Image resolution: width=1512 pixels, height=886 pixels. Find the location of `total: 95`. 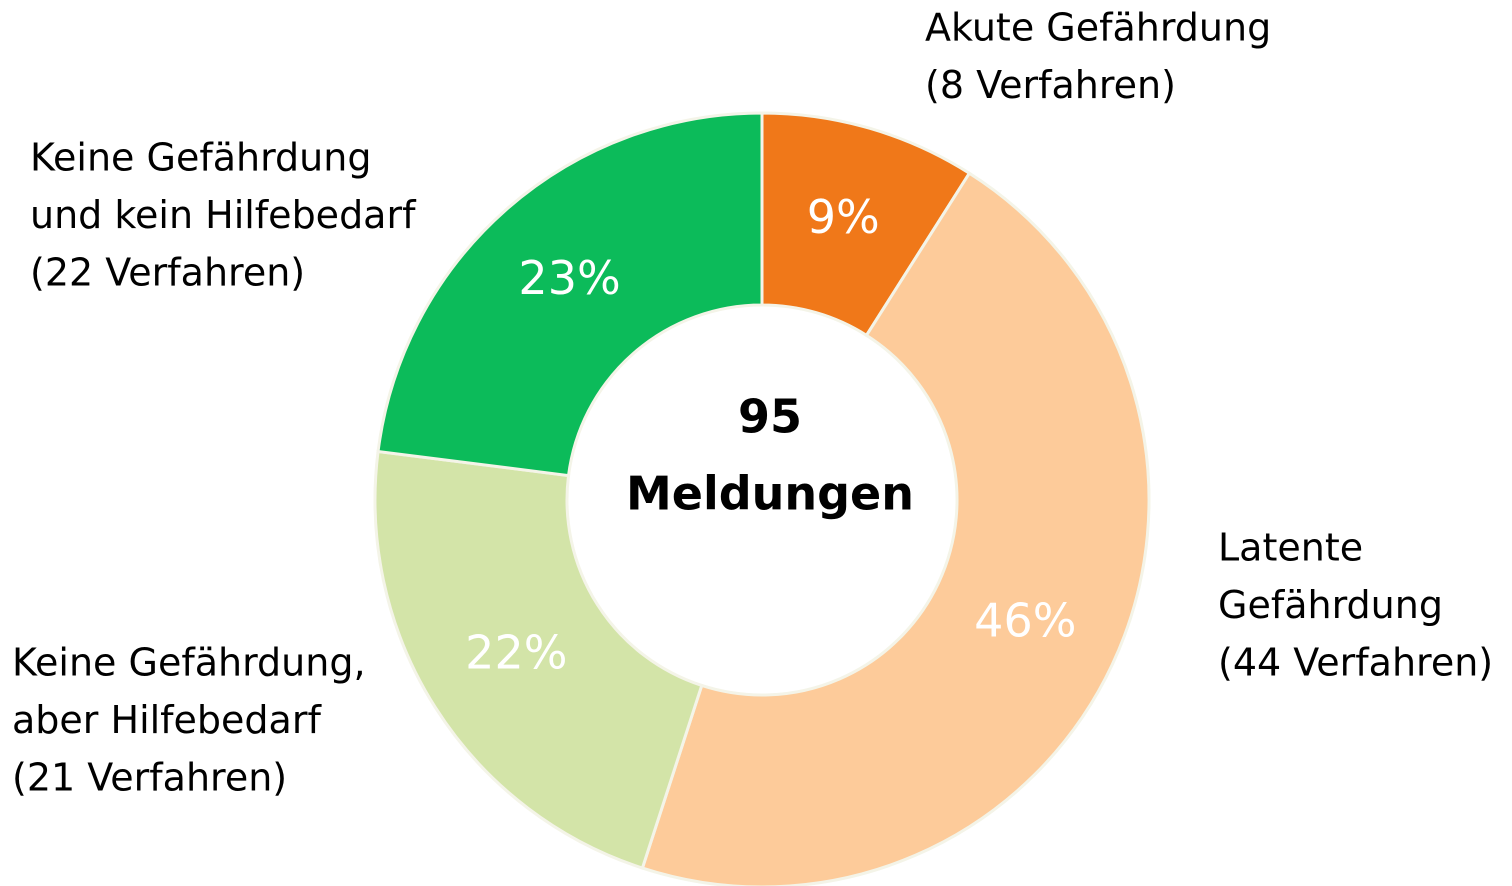

total: 95 is located at coordinates (770, 417).